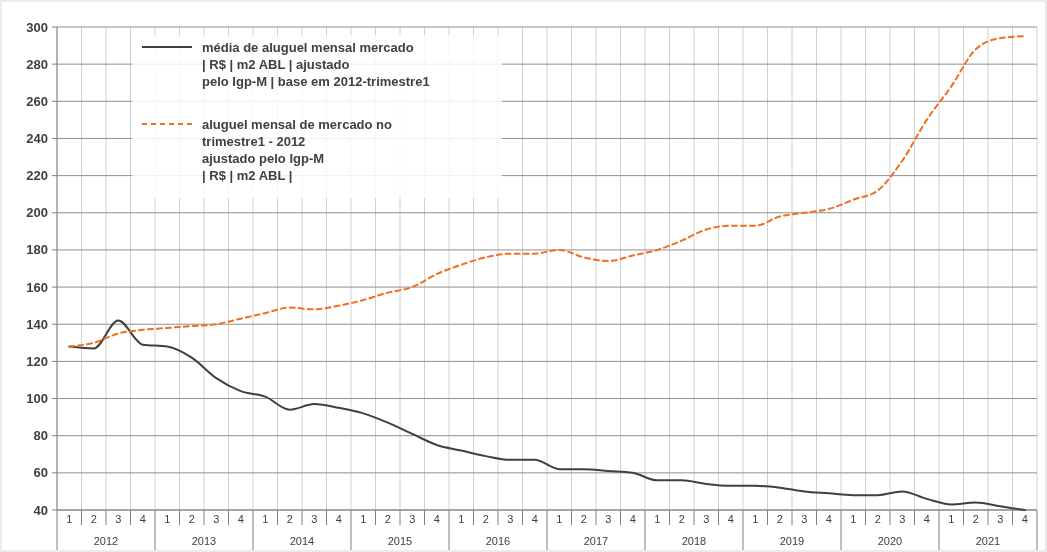 The height and width of the screenshot is (552, 1047). Describe the element at coordinates (40, 510) in the screenshot. I see `y-tick-label: 40` at that location.